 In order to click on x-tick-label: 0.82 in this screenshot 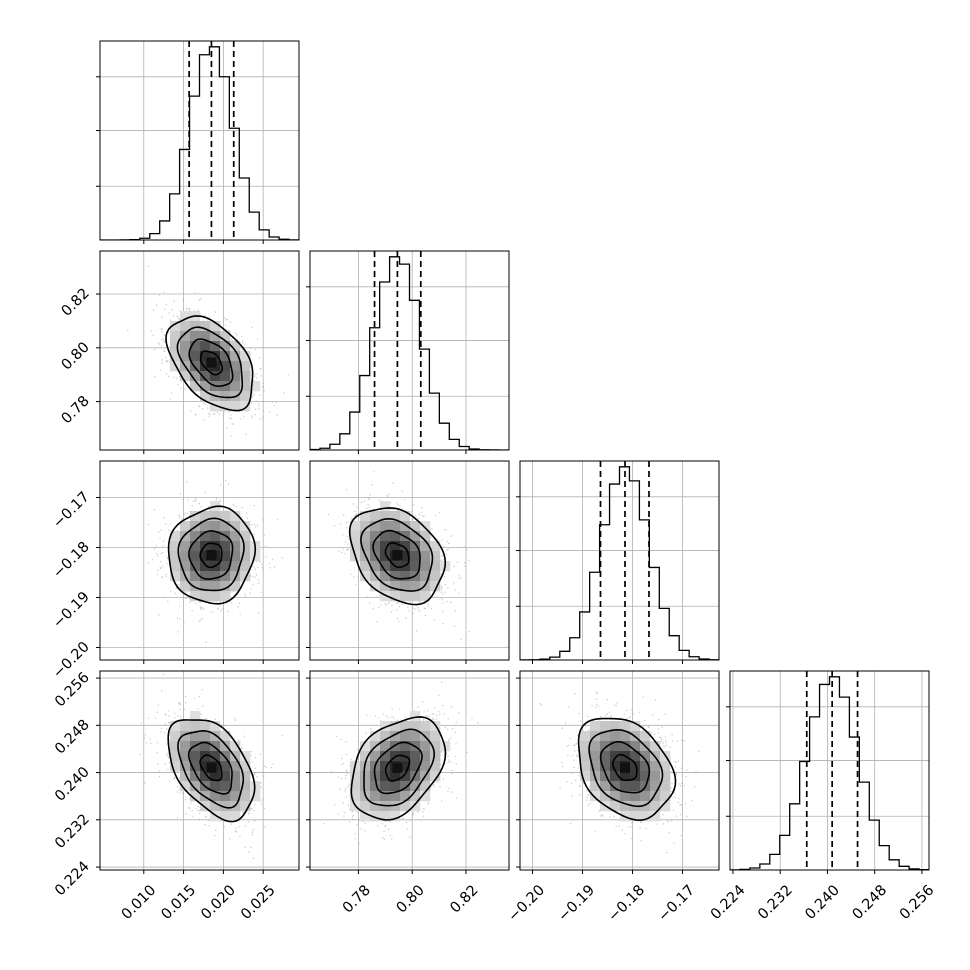, I will do `click(464, 899)`.